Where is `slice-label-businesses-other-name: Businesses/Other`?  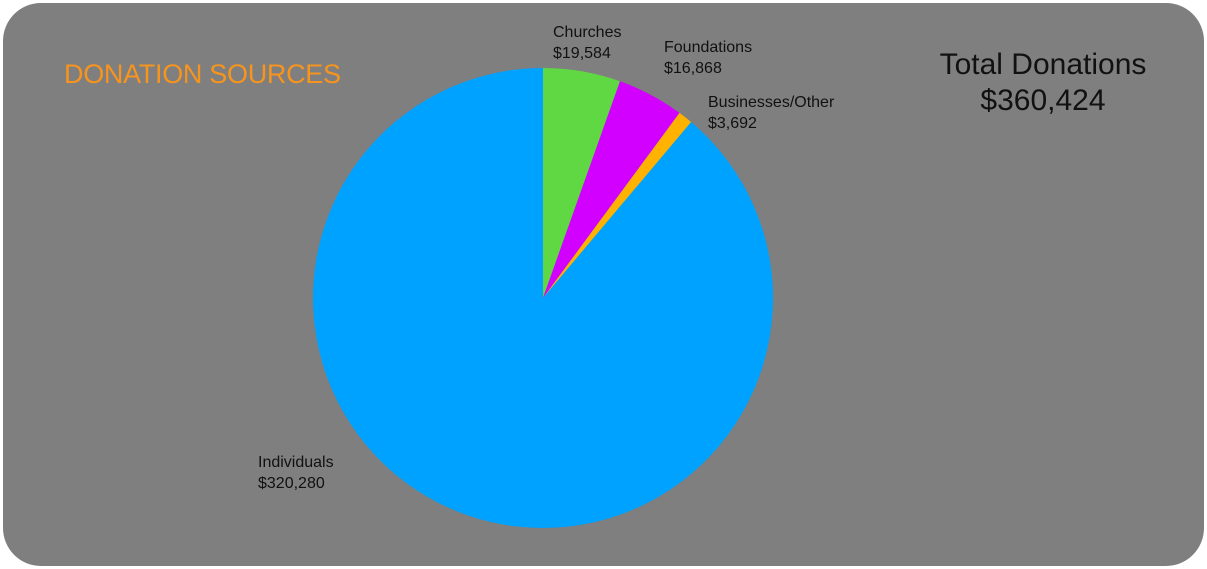
slice-label-businesses-other-name: Businesses/Other is located at coordinates (771, 102).